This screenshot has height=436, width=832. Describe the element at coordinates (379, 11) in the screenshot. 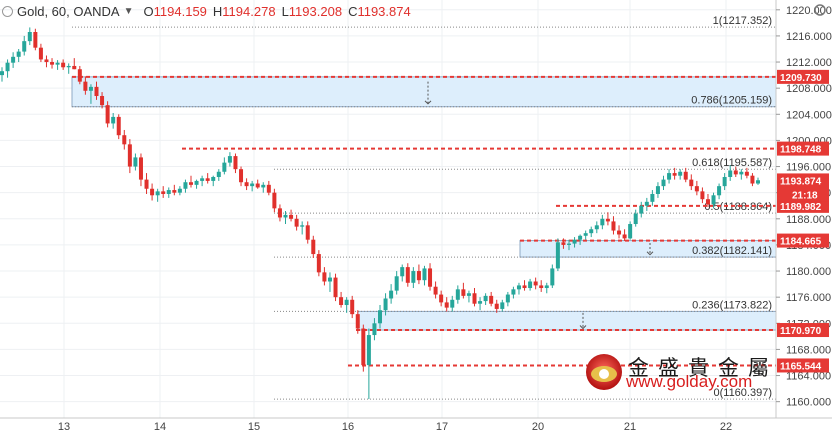

I see `close-value: C1193.874` at that location.